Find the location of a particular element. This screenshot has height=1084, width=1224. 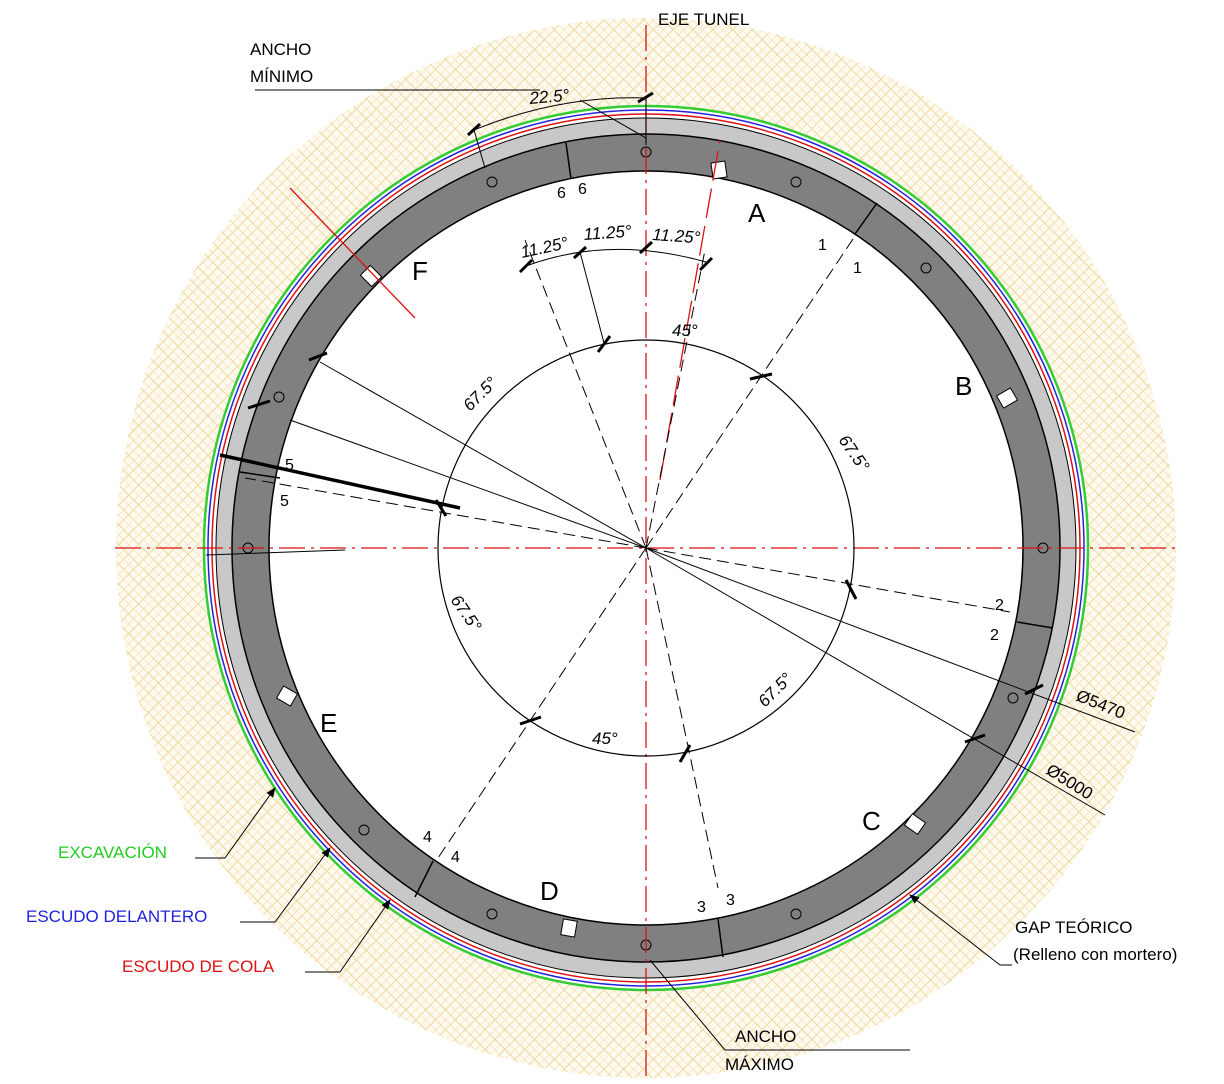

ancho-maximo-label-line1: ANCHO is located at coordinates (765, 1036).